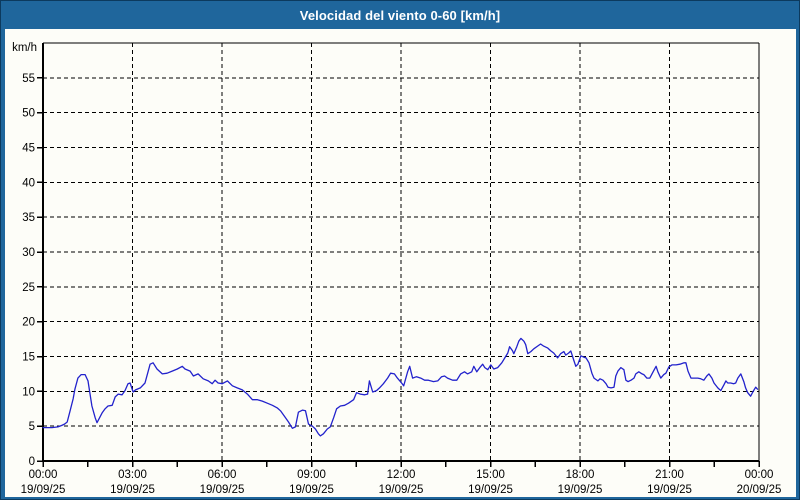  Describe the element at coordinates (28, 253) in the screenshot. I see `y-tick-label: 30` at that location.